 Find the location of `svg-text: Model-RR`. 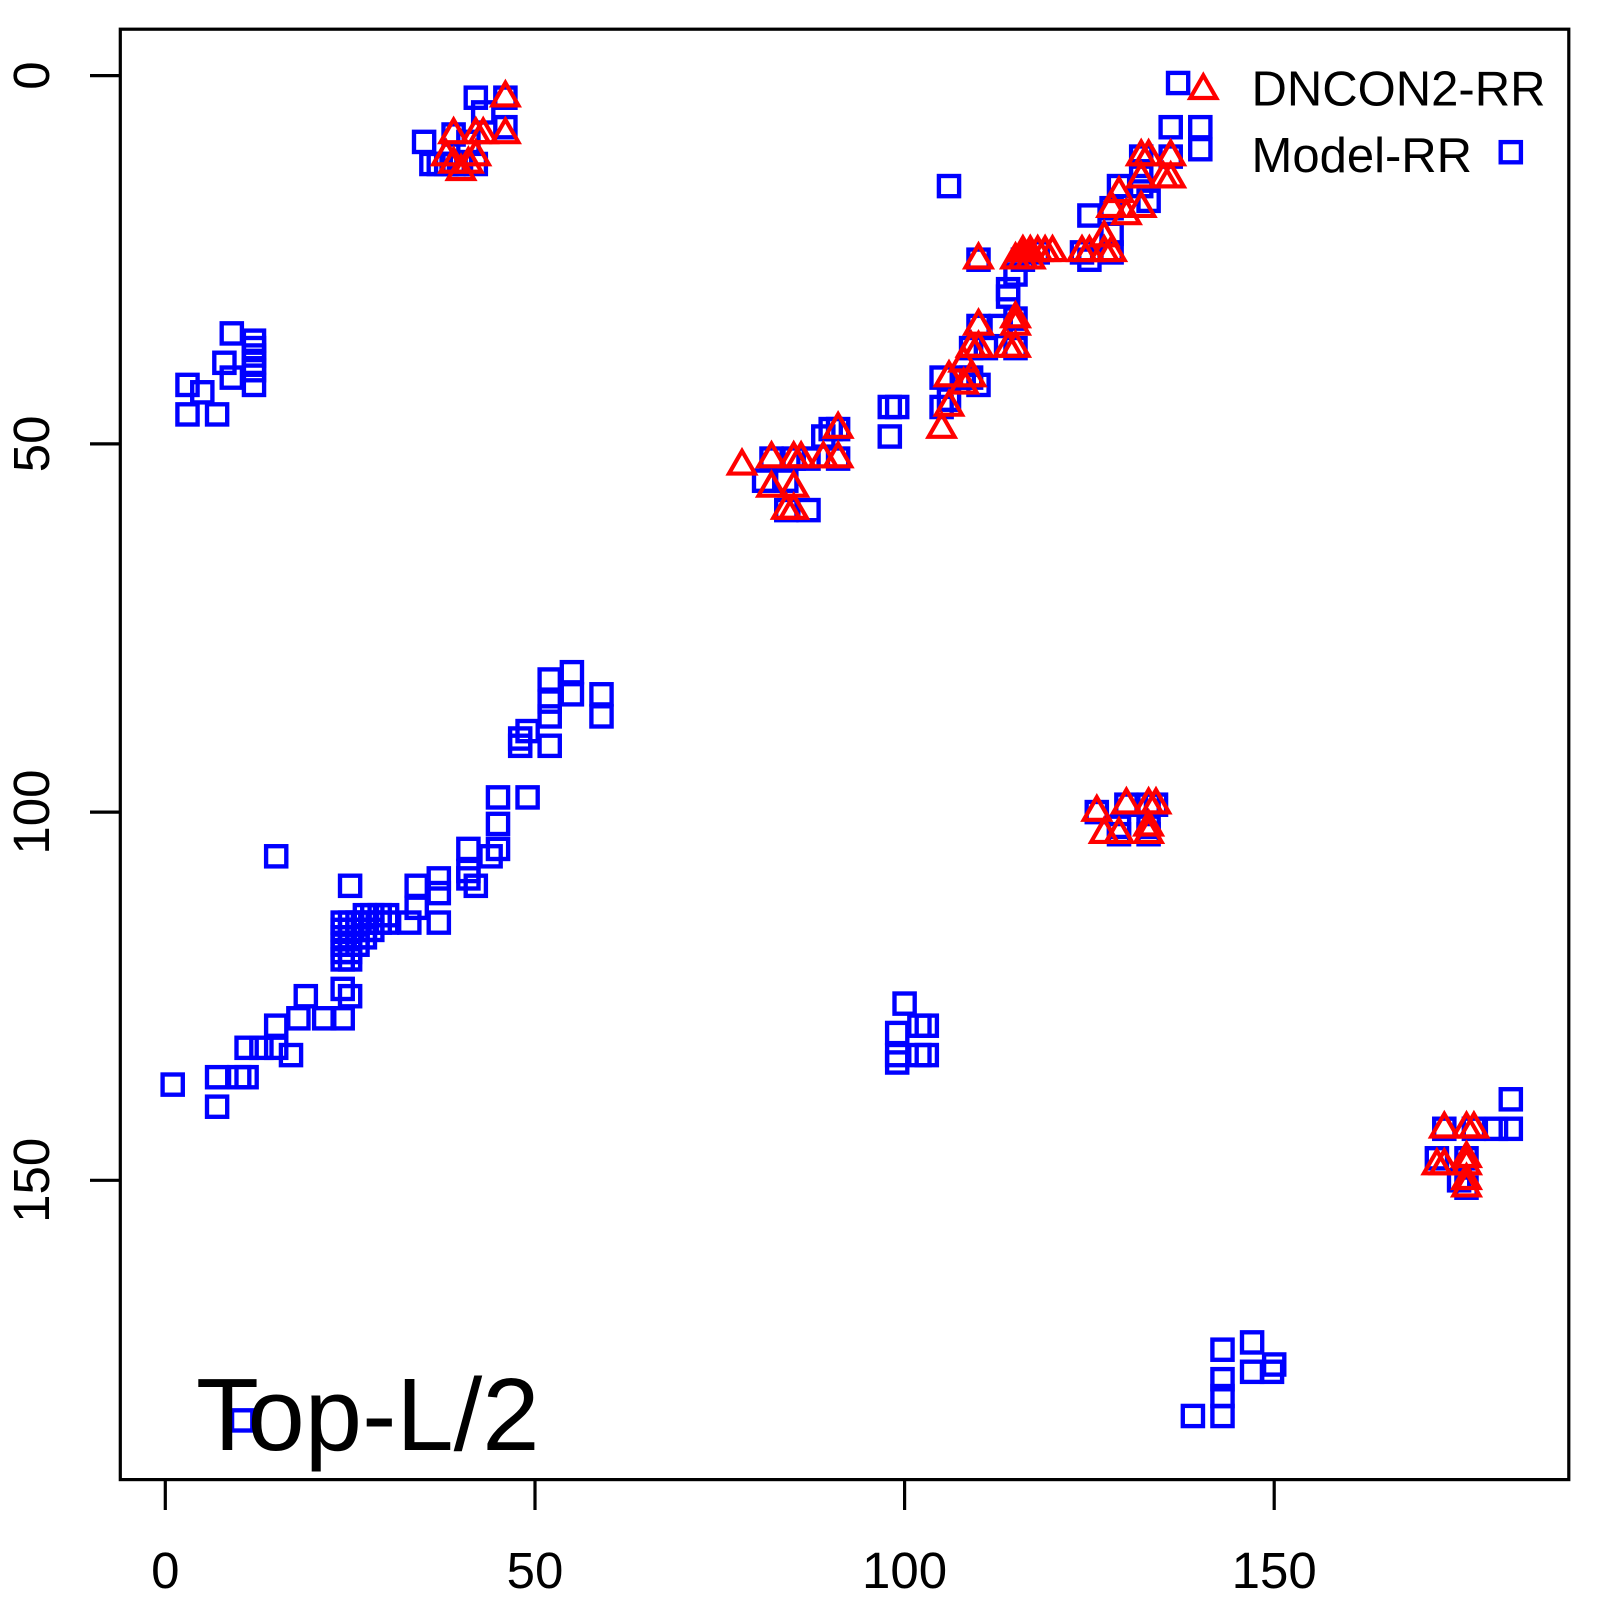

svg-text: Model-RR is located at coordinates (1362, 156).